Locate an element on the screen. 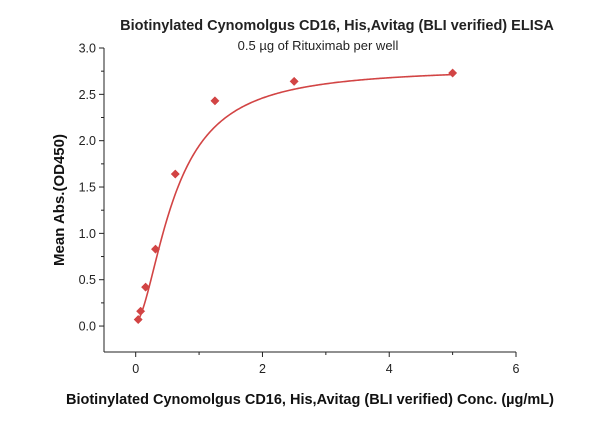 The image size is (600, 426). x-tick-label: 6 is located at coordinates (516, 369).